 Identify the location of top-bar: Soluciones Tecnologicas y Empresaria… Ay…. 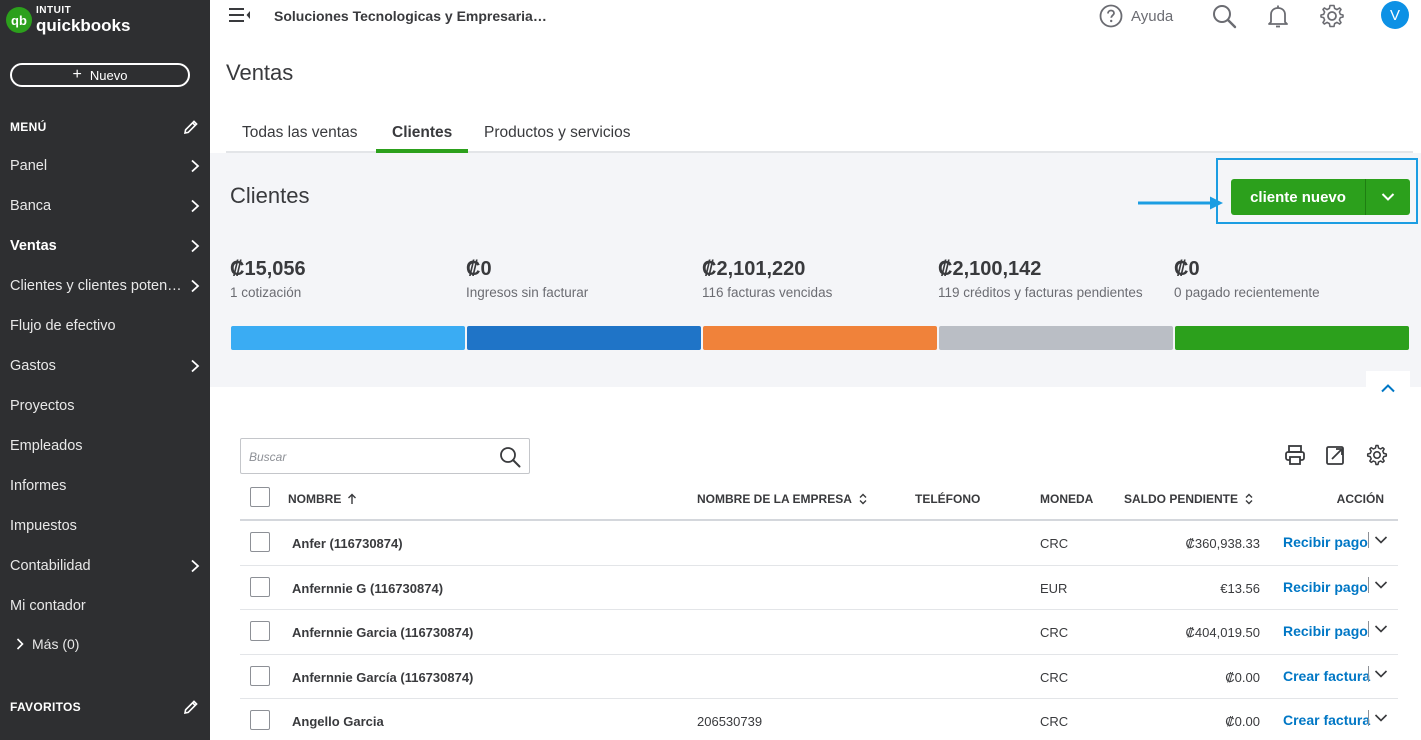
(815, 16).